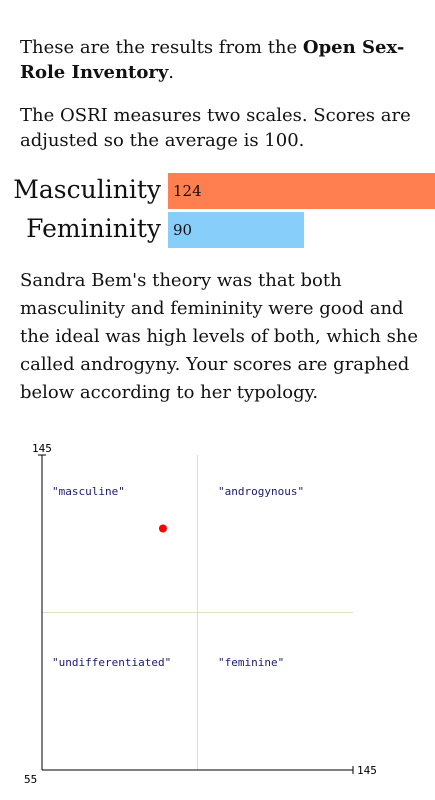  I want to click on intro-text: These are the results from the, so click(161, 47).